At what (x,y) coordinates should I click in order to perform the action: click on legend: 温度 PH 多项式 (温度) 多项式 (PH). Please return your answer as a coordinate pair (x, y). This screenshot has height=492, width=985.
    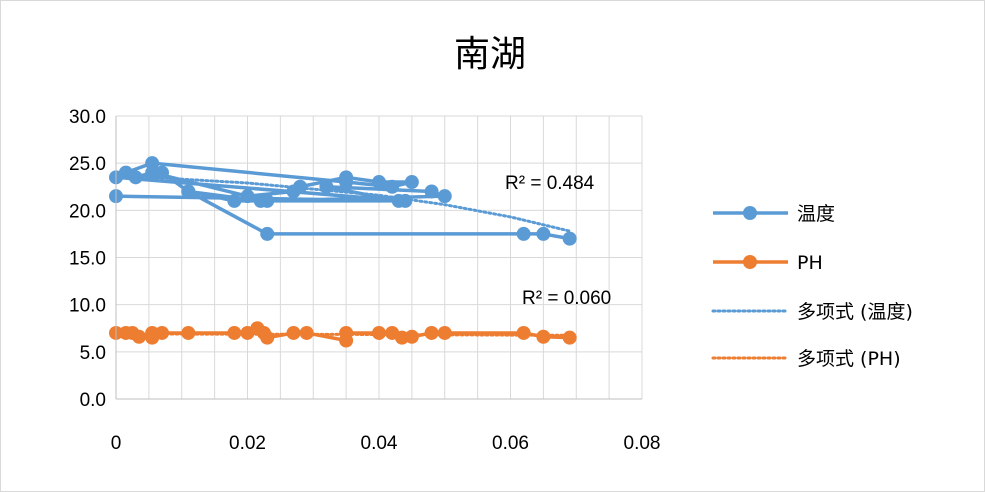
    Looking at the image, I should click on (812, 286).